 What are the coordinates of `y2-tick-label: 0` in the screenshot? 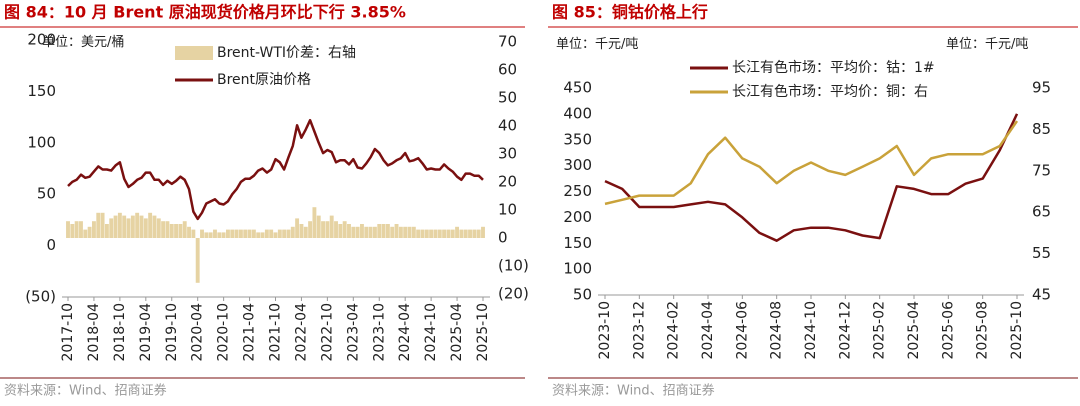 It's located at (503, 238).